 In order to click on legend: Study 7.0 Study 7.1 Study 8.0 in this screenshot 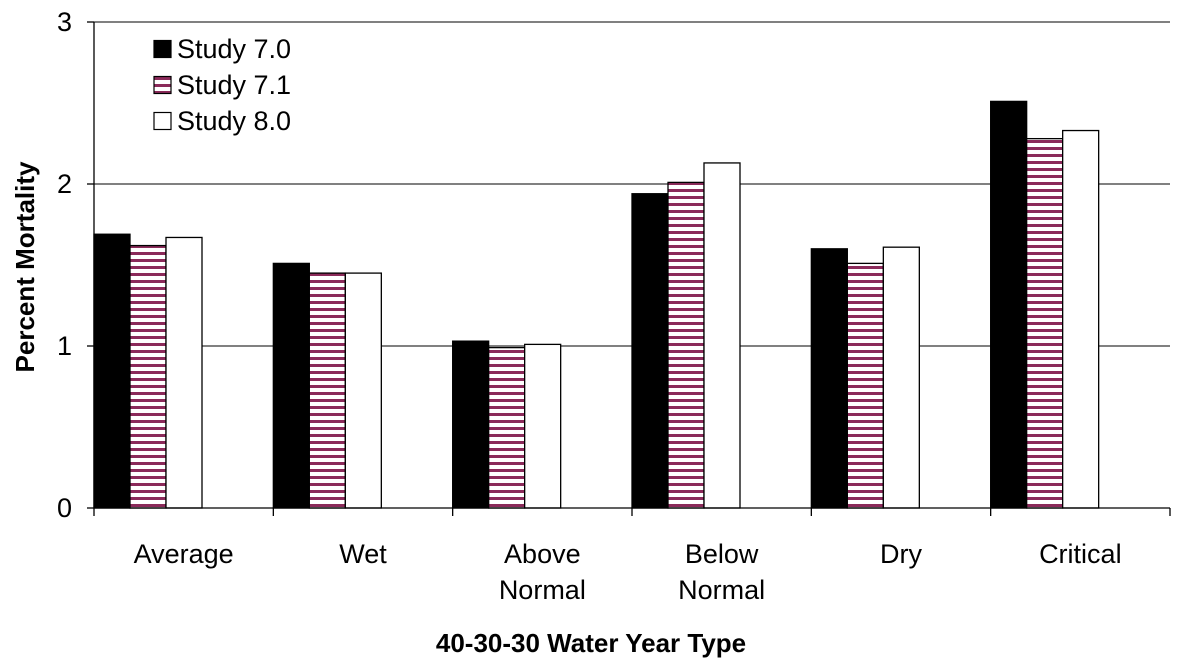, I will do `click(222, 85)`.